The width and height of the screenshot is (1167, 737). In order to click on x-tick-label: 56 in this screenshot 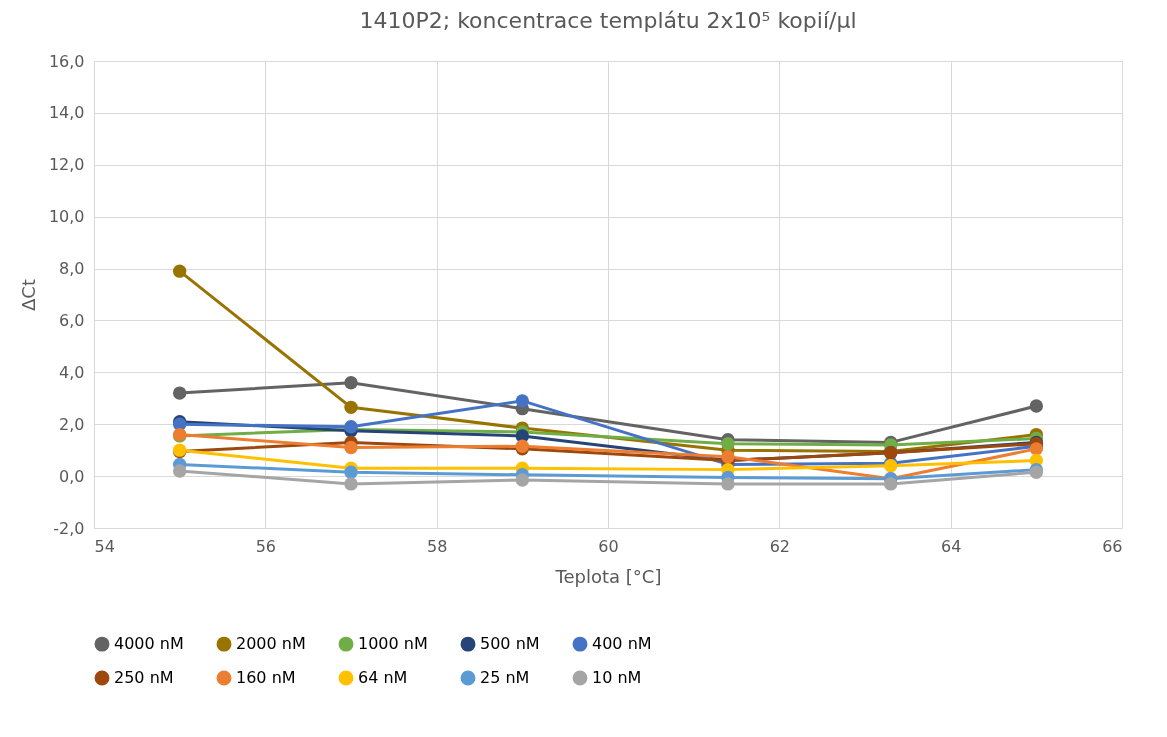, I will do `click(266, 546)`.